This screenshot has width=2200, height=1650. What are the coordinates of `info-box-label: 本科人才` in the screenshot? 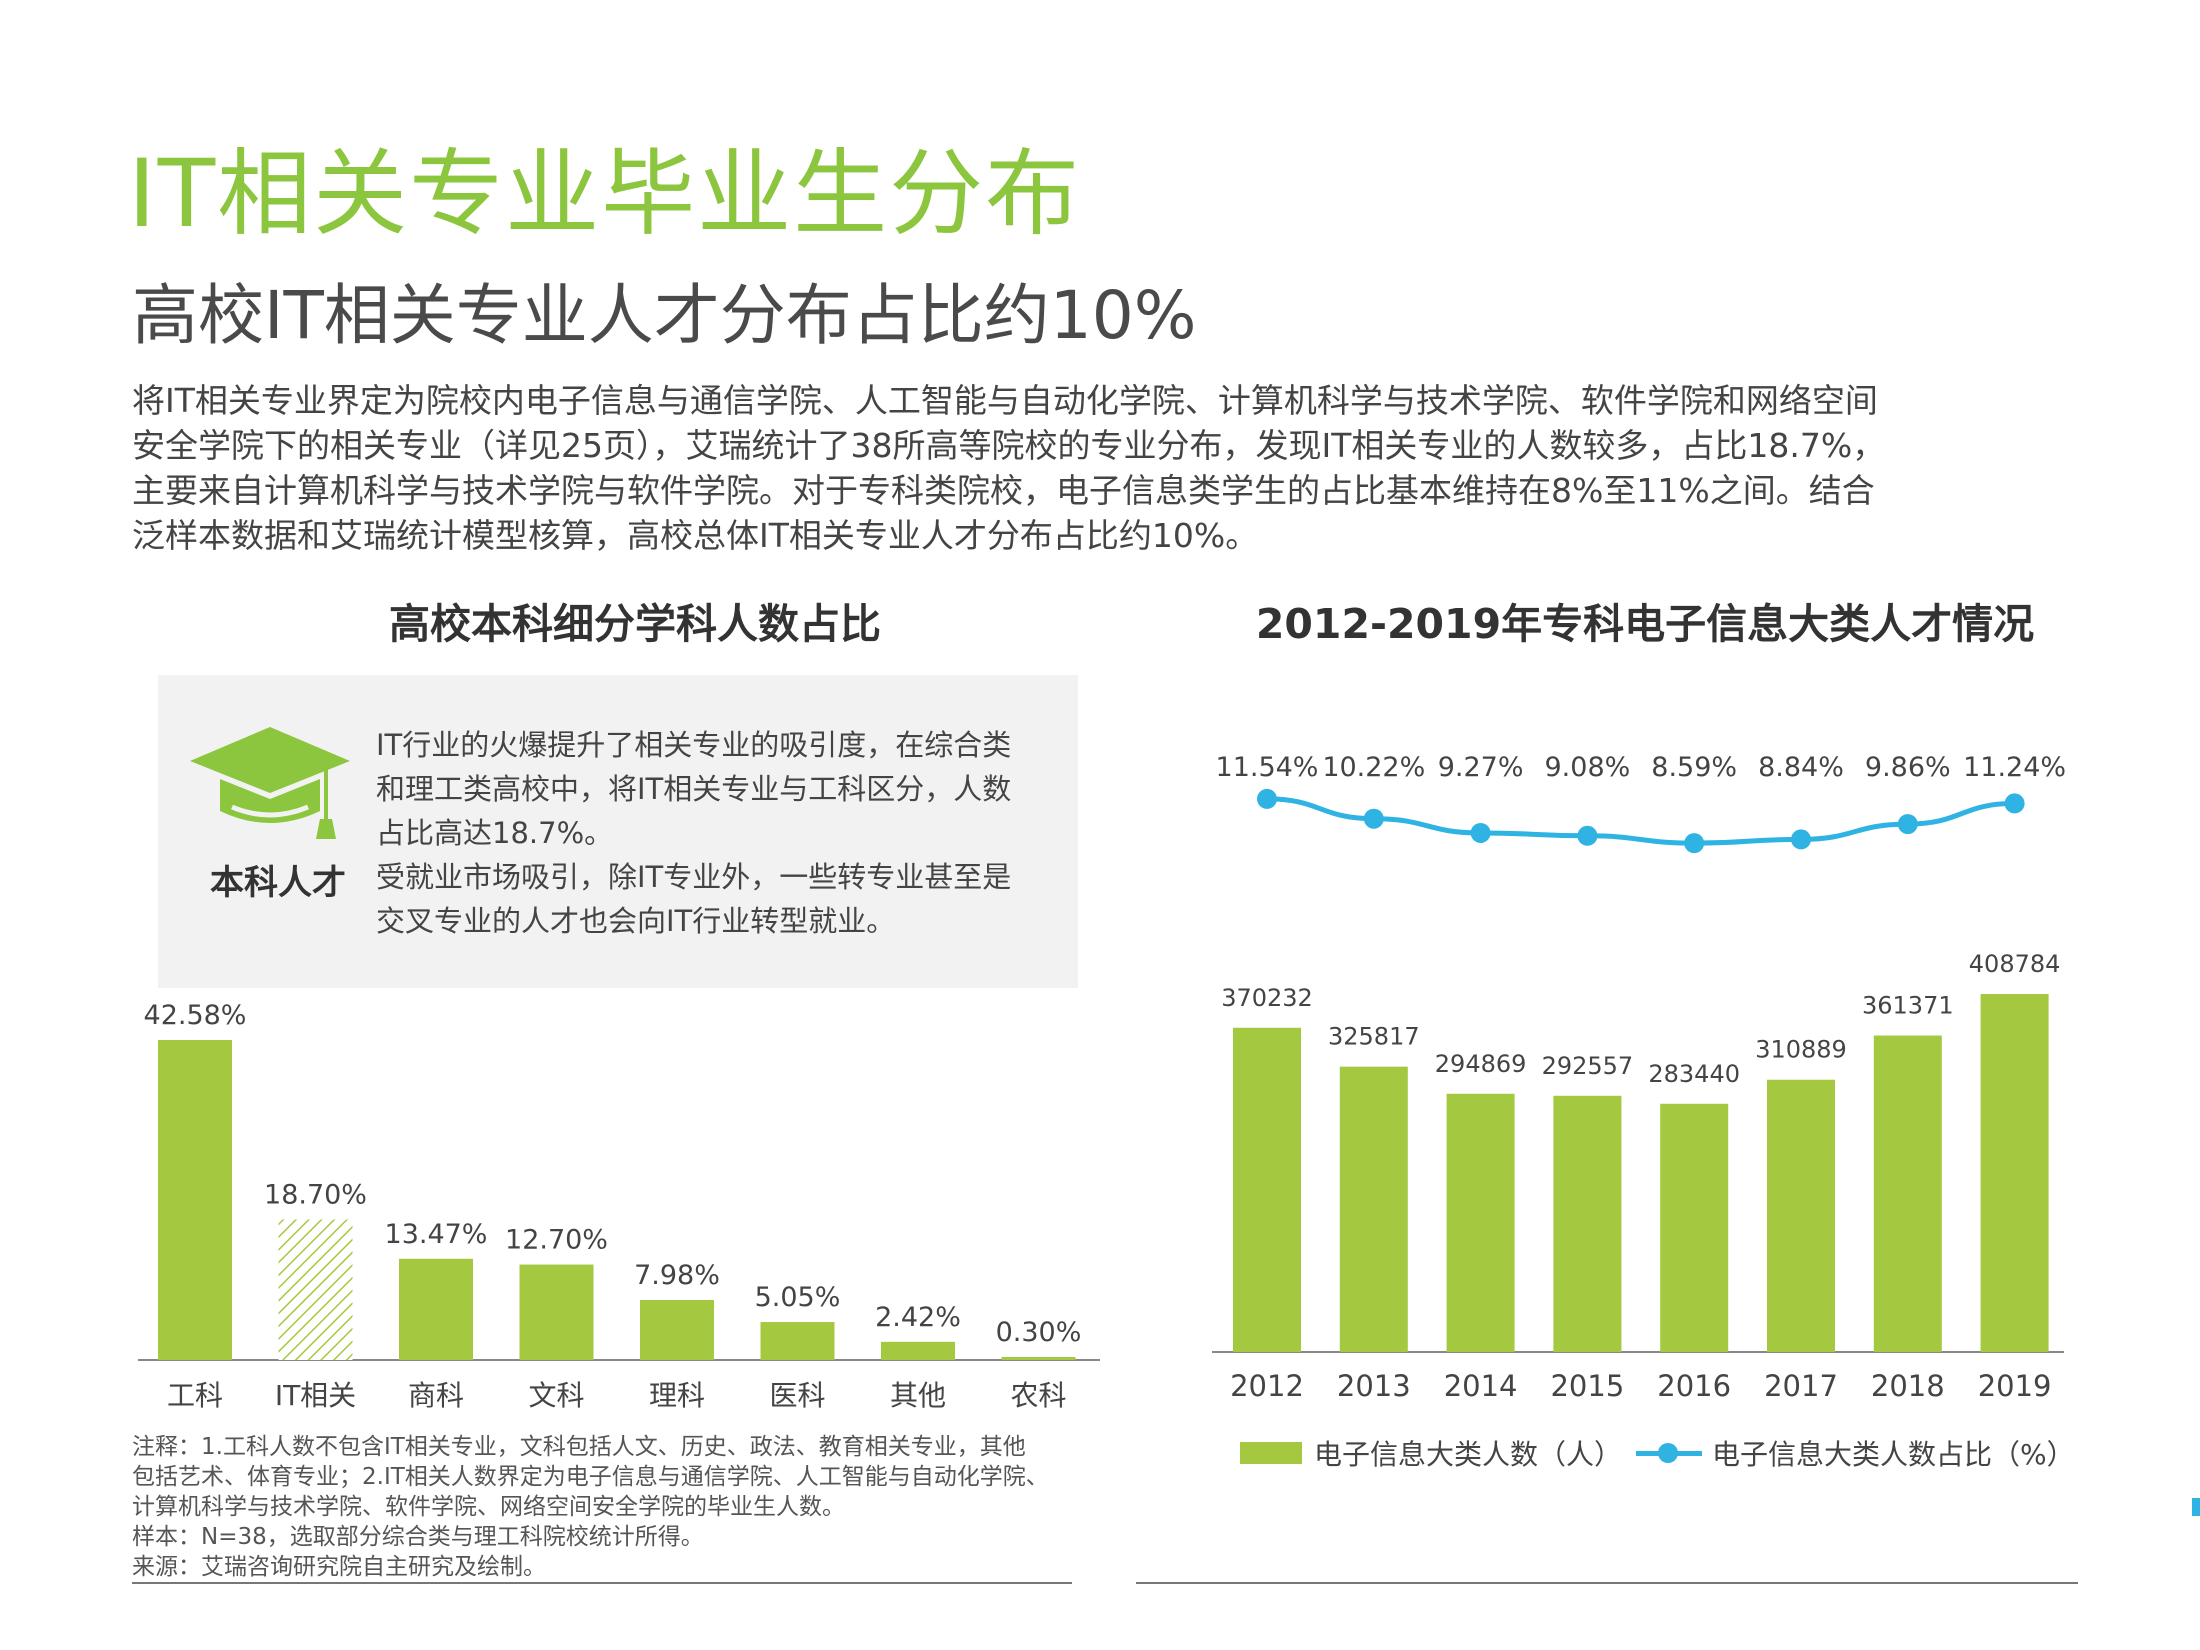 It's located at (278, 883).